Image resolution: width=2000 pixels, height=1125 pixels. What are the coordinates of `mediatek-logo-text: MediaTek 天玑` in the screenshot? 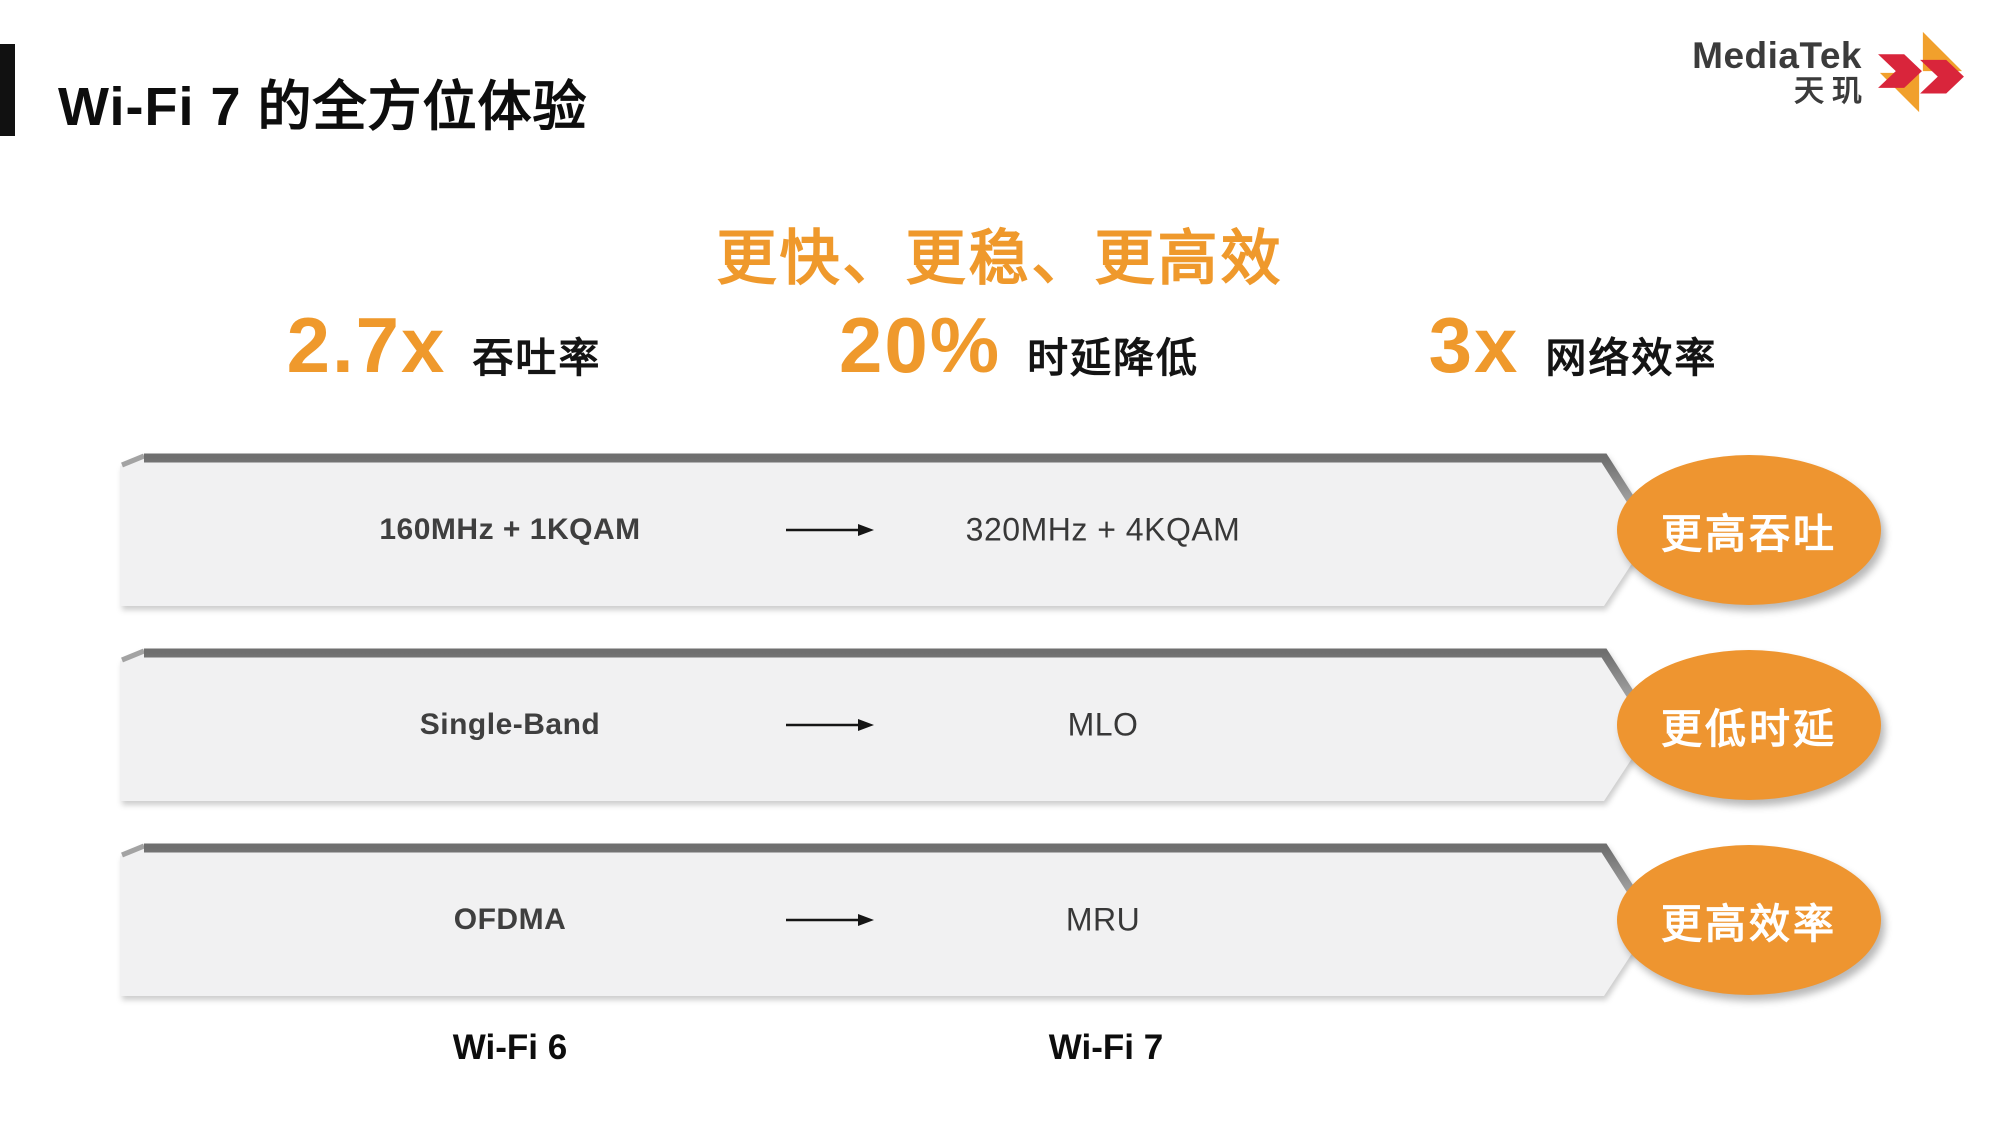 It's located at (1777, 70).